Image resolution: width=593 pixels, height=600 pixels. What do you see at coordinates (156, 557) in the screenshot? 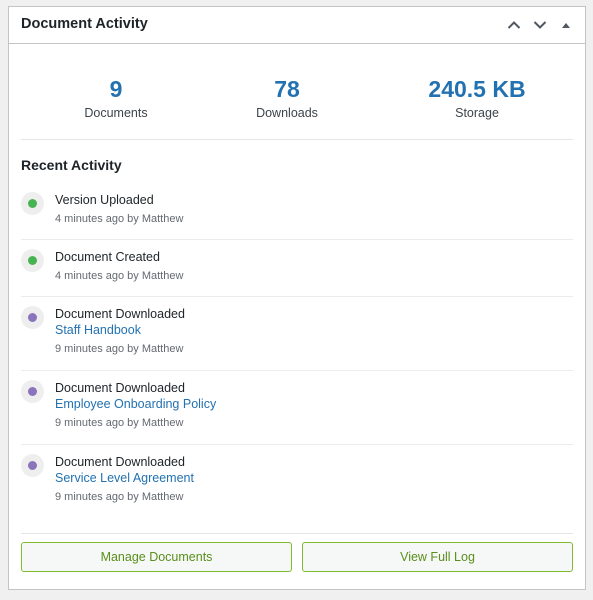
I see `manage-documents-button: Manage Documents` at bounding box center [156, 557].